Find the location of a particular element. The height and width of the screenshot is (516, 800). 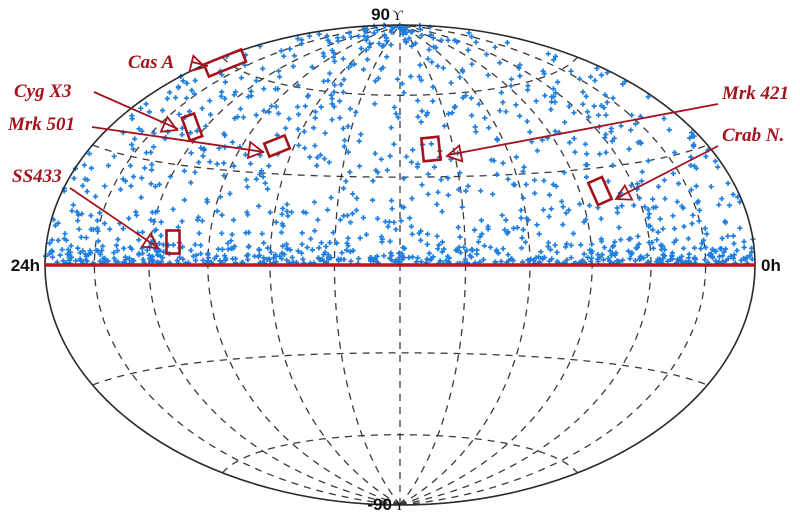

source-annotation-ss433: SS433 is located at coordinates (96, 210).